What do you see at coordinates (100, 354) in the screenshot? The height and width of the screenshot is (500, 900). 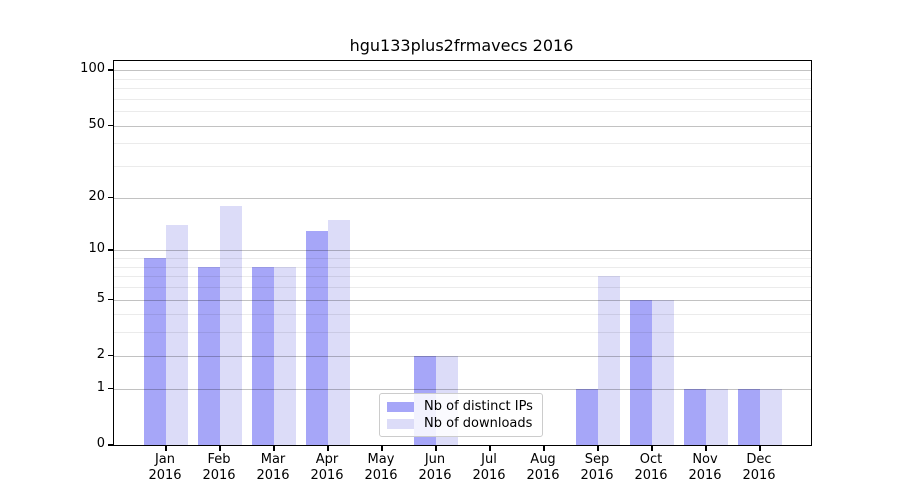 I see `y-tick-label-2: 2` at bounding box center [100, 354].